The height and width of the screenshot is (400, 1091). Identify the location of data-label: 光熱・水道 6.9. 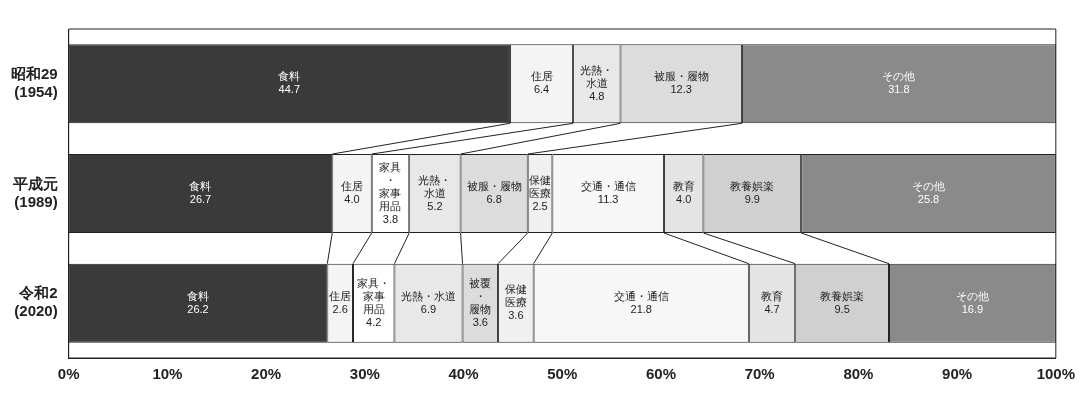
(428, 302).